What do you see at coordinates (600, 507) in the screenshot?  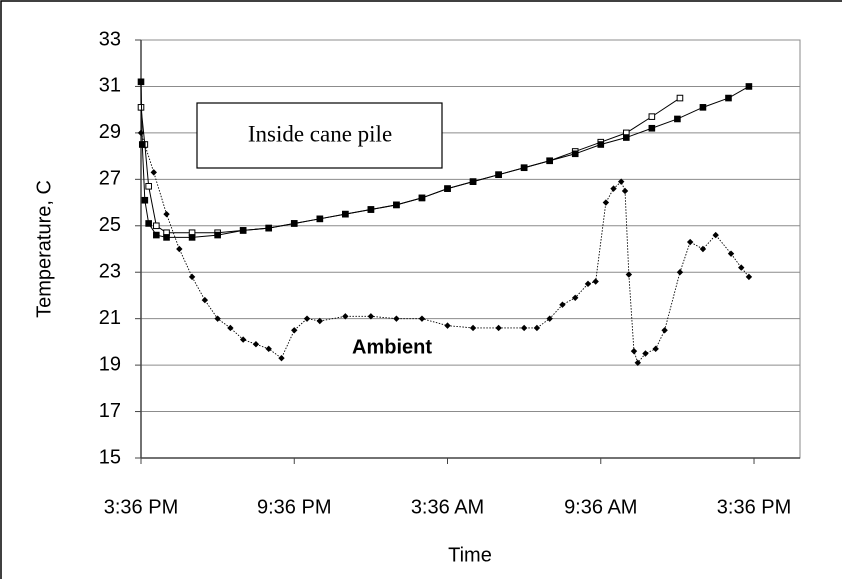 I see `x-tick-label: 9:36 AM` at bounding box center [600, 507].